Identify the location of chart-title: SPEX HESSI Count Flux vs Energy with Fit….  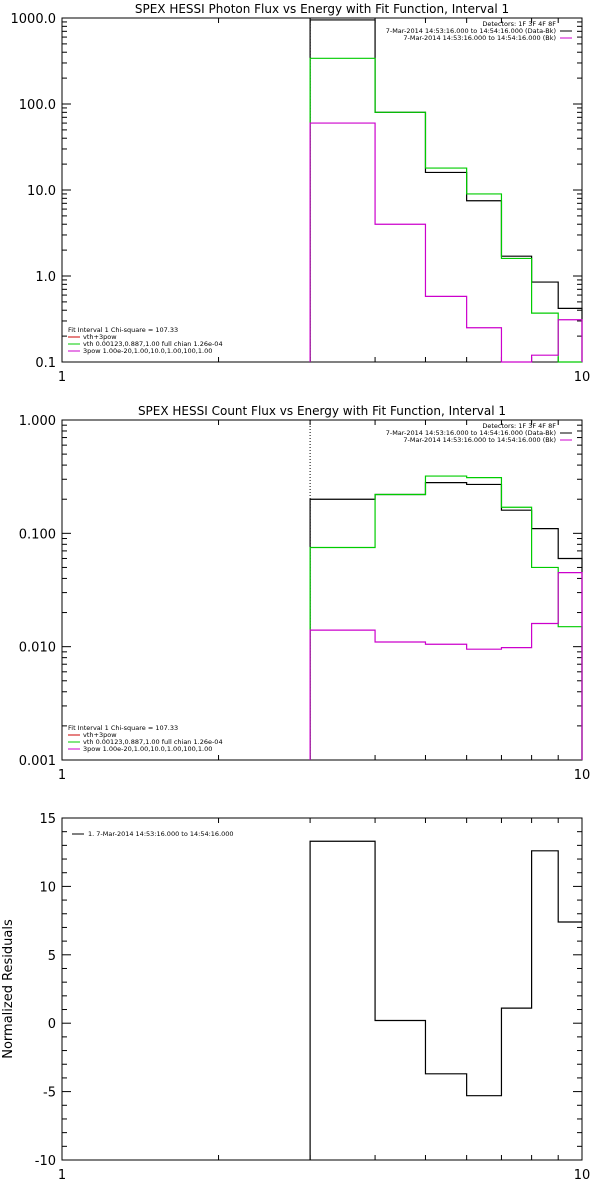
(322, 411).